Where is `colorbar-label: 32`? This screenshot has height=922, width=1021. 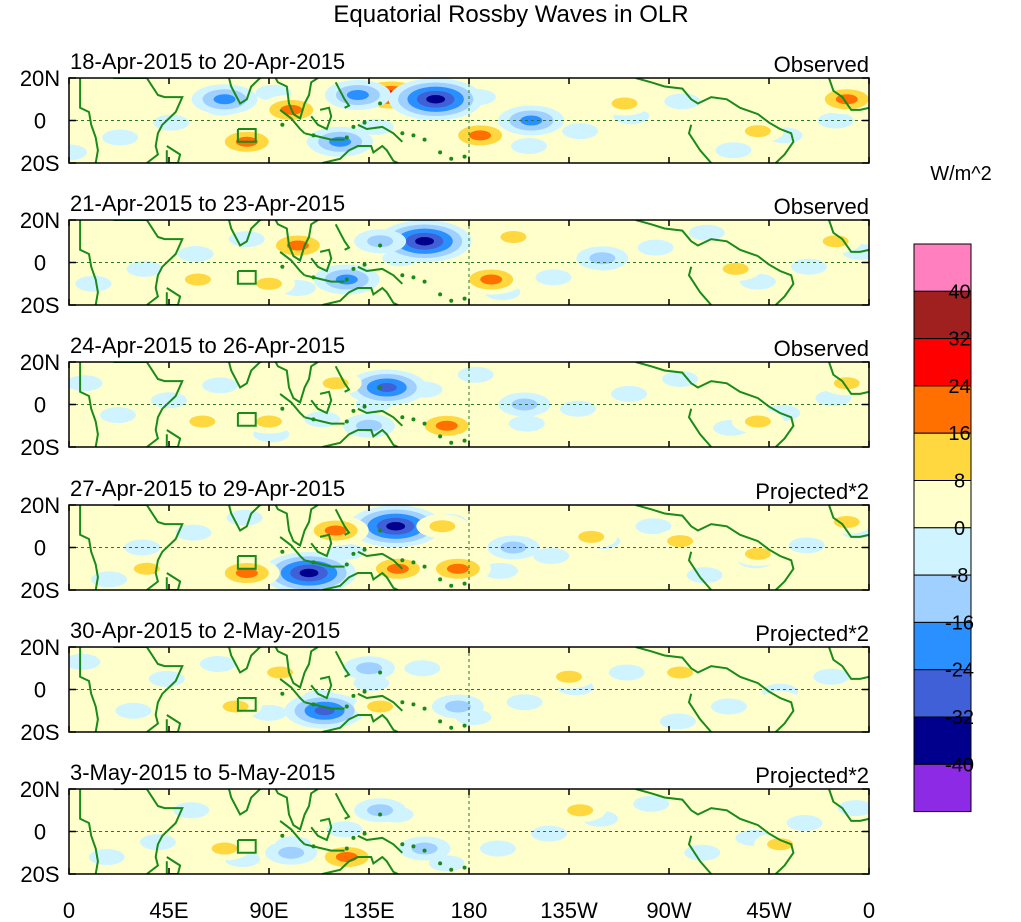
colorbar-label: 32 is located at coordinates (959, 340).